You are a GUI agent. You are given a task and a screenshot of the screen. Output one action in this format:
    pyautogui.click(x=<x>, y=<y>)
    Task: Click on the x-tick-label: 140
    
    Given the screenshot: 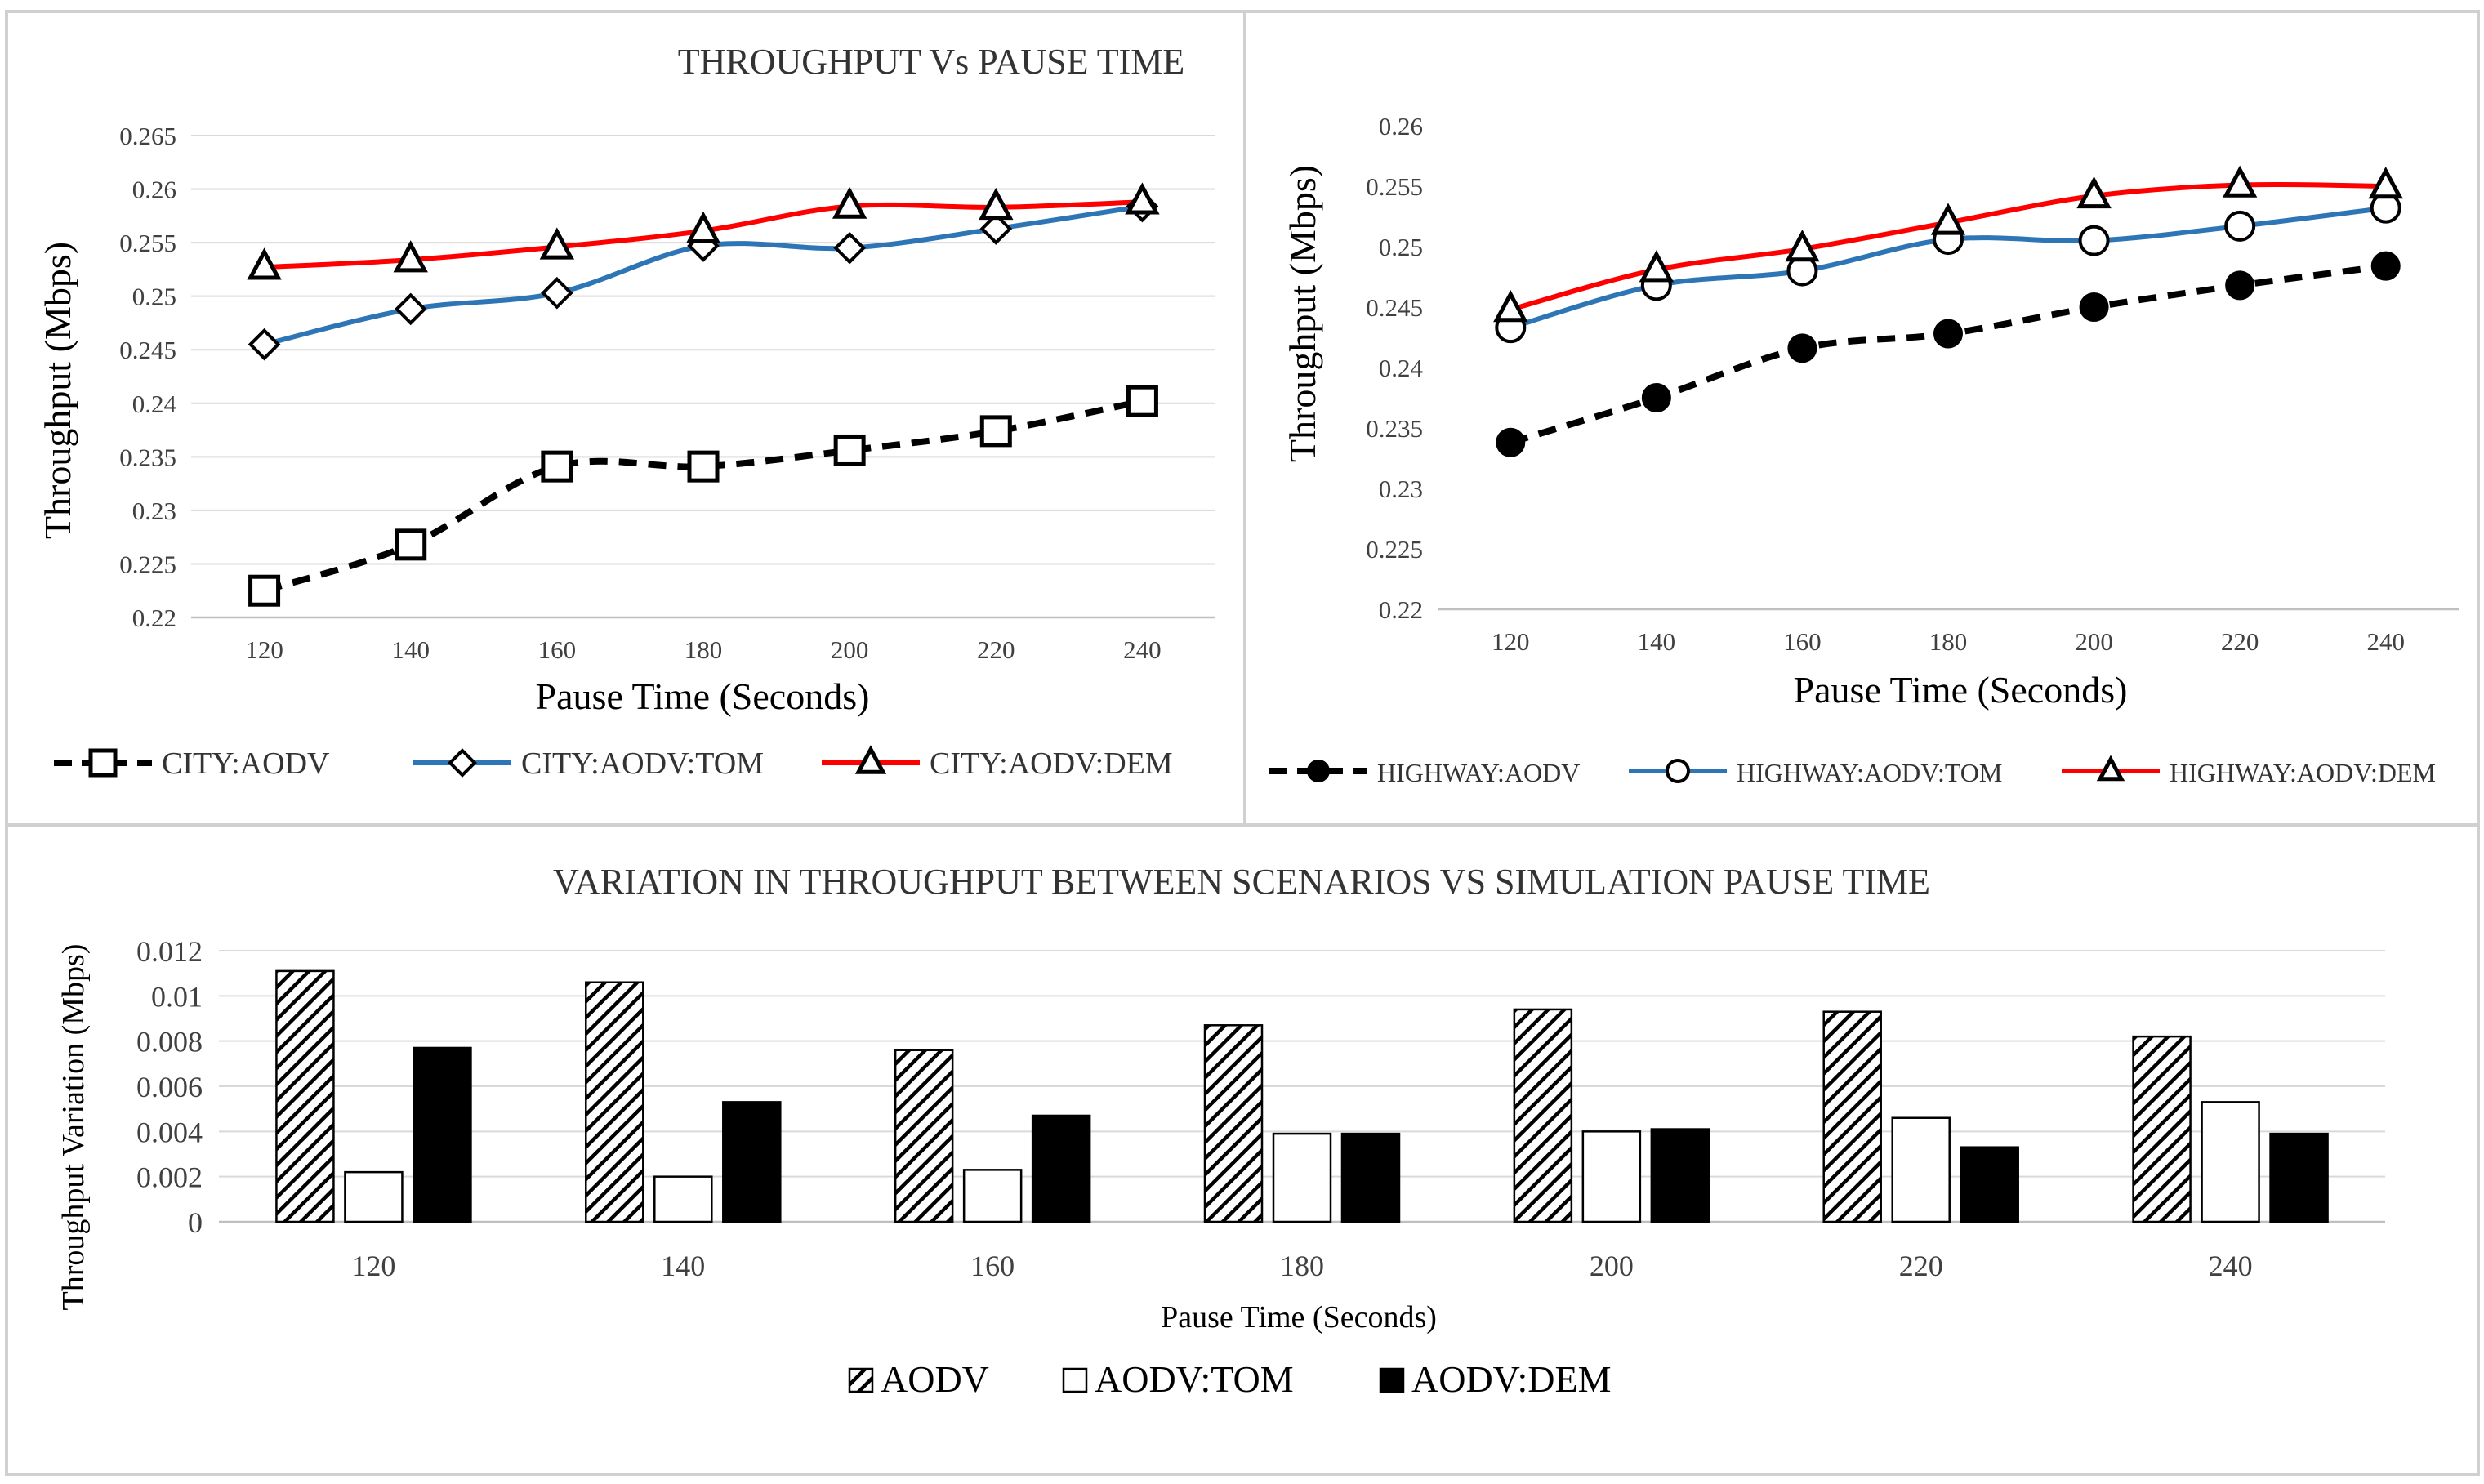 What is the action you would take?
    pyautogui.click(x=683, y=1266)
    